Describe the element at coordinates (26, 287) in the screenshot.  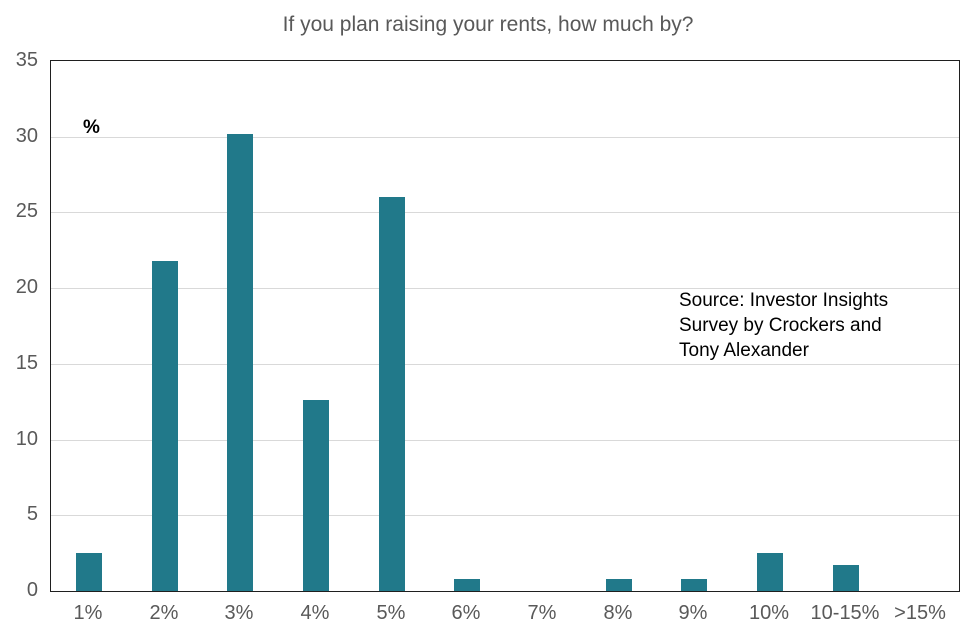
I see `y-tick-label: 20` at that location.